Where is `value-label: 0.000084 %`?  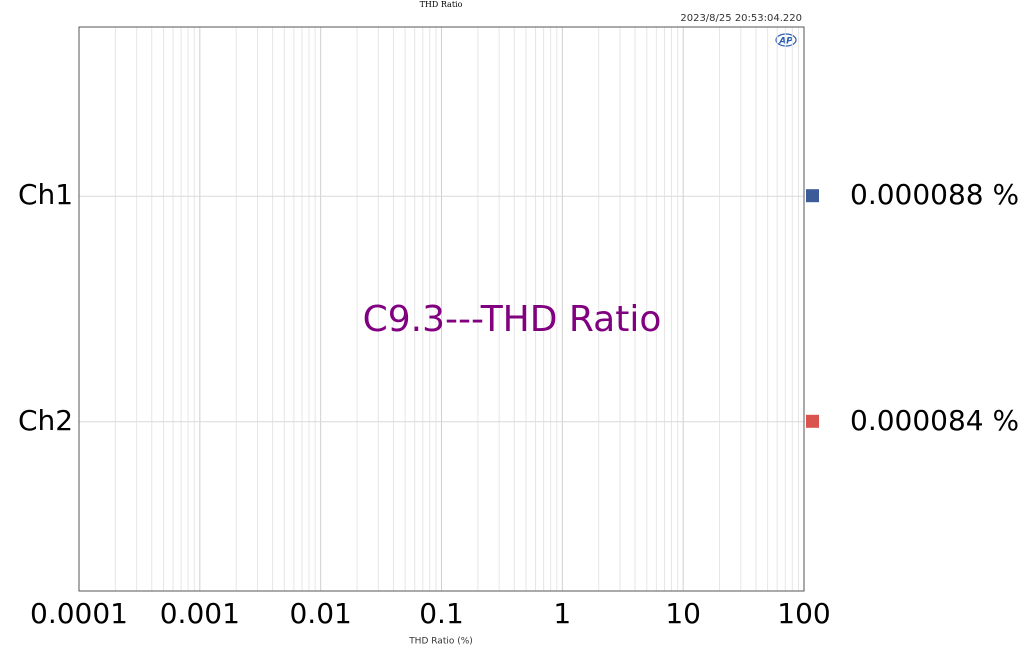 value-label: 0.000084 % is located at coordinates (934, 420).